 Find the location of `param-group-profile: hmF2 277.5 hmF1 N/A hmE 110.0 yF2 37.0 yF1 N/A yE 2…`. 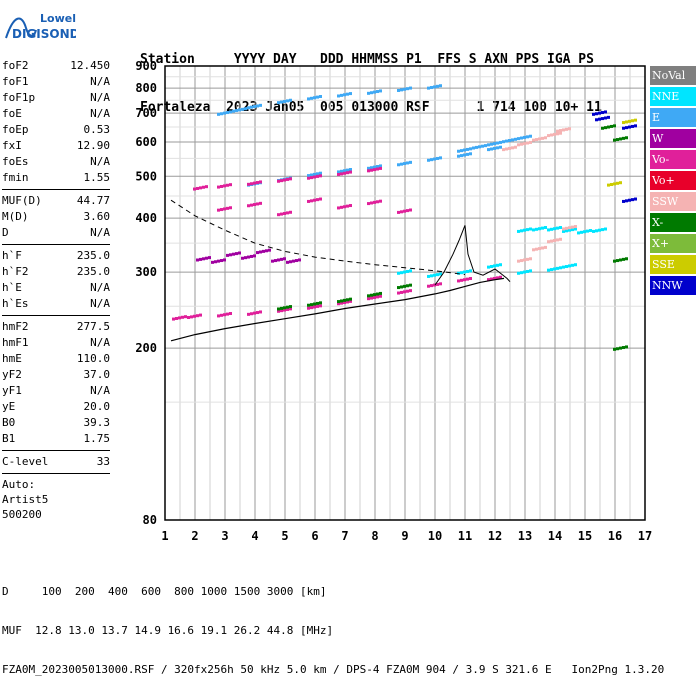

param-group-profile: hmF2 277.5 hmF1 N/A hmE 110.0 yF2 37.0 yF1 N/A yE 2… is located at coordinates (56, 383).